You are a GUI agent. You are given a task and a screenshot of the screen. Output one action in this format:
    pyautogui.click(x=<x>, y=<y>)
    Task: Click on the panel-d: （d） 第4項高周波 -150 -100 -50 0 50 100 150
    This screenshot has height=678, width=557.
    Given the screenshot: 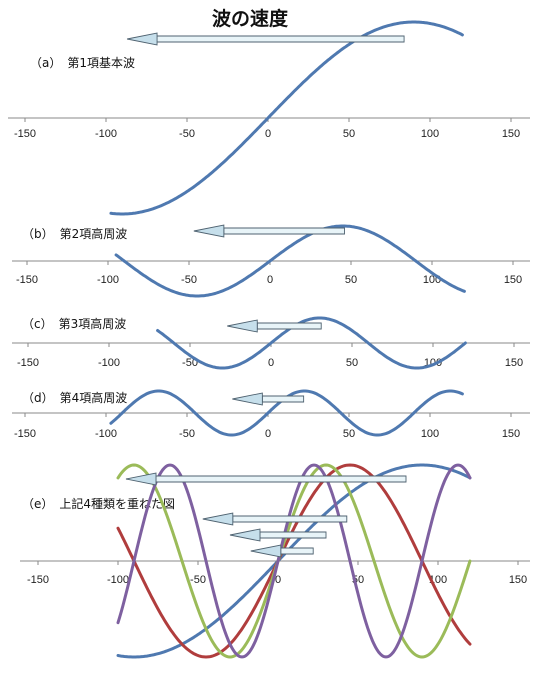 What is the action you would take?
    pyautogui.click(x=271, y=414)
    